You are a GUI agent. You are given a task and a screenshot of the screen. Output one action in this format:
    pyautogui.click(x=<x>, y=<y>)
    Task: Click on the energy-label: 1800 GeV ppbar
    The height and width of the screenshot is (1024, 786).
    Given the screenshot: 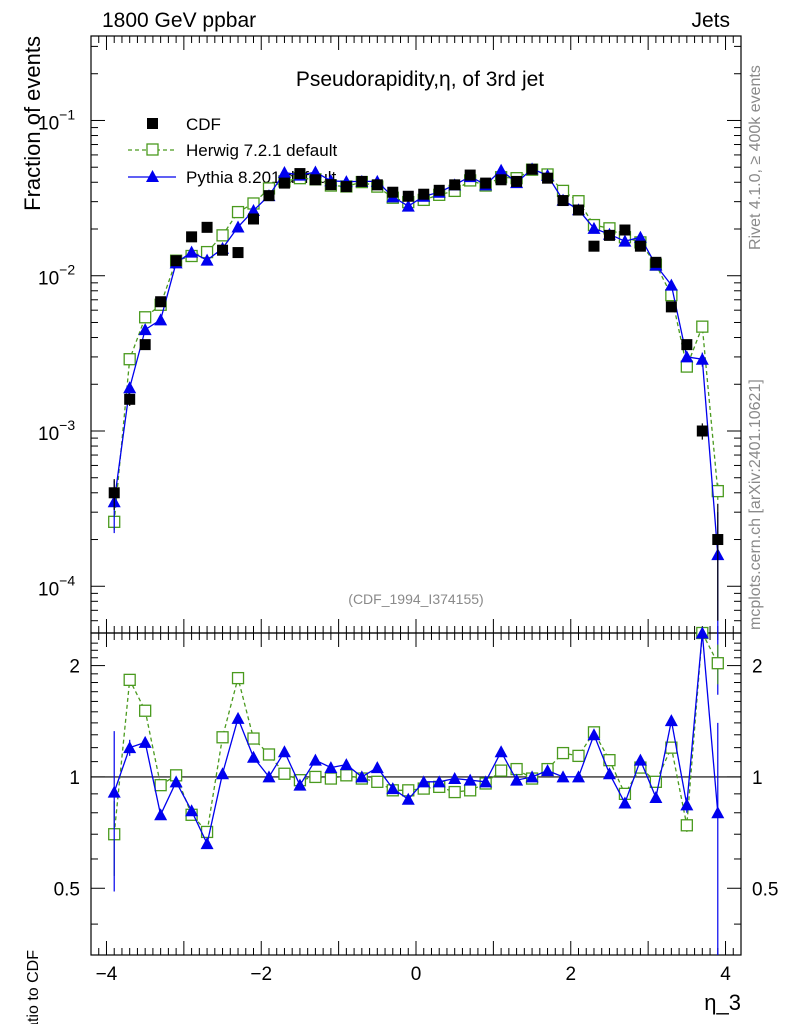 What is the action you would take?
    pyautogui.click(x=179, y=20)
    